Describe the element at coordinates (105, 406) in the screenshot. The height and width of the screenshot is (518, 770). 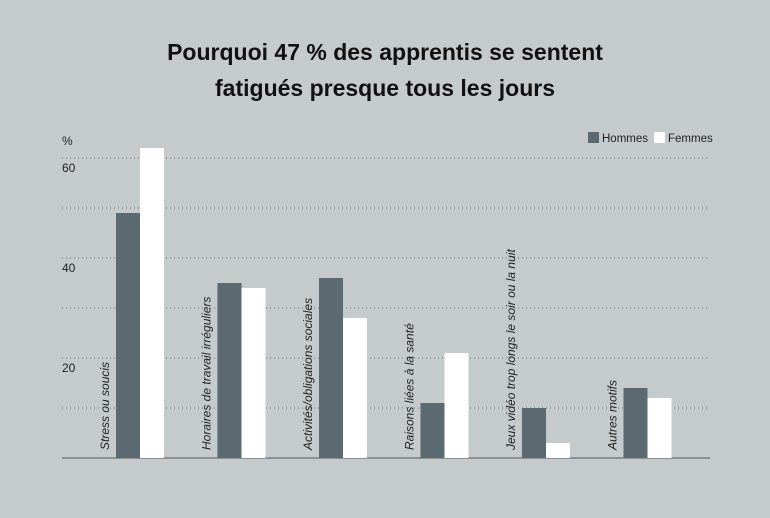
I see `category-label: Stress ou soucis` at that location.